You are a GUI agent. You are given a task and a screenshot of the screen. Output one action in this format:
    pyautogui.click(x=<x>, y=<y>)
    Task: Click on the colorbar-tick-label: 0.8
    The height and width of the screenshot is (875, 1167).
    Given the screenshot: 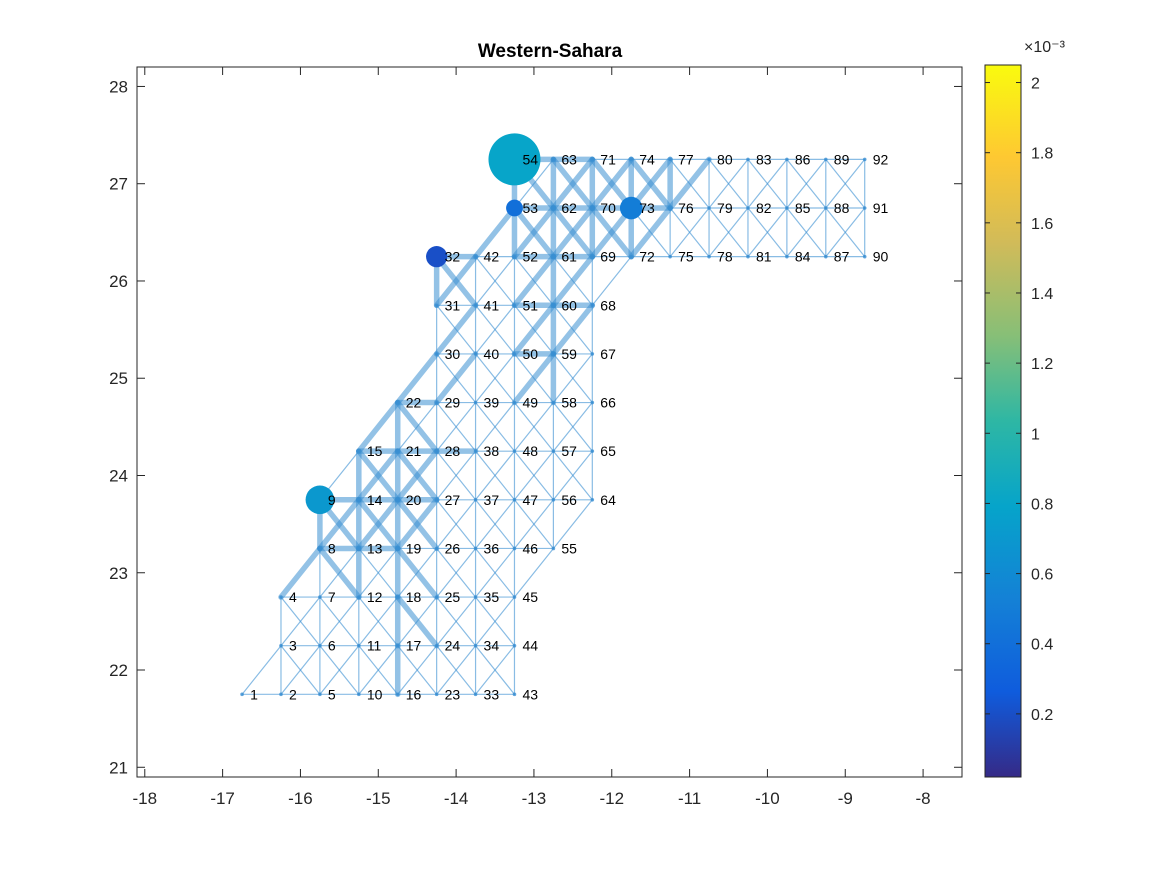 What is the action you would take?
    pyautogui.click(x=1042, y=504)
    